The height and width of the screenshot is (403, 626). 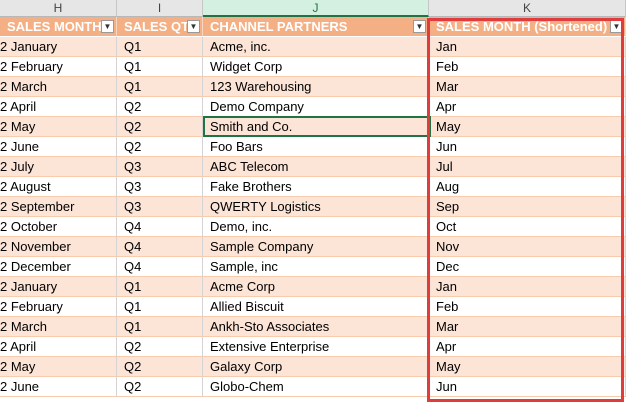 I want to click on channel-partner-cell: Galaxy Corp, so click(x=316, y=367).